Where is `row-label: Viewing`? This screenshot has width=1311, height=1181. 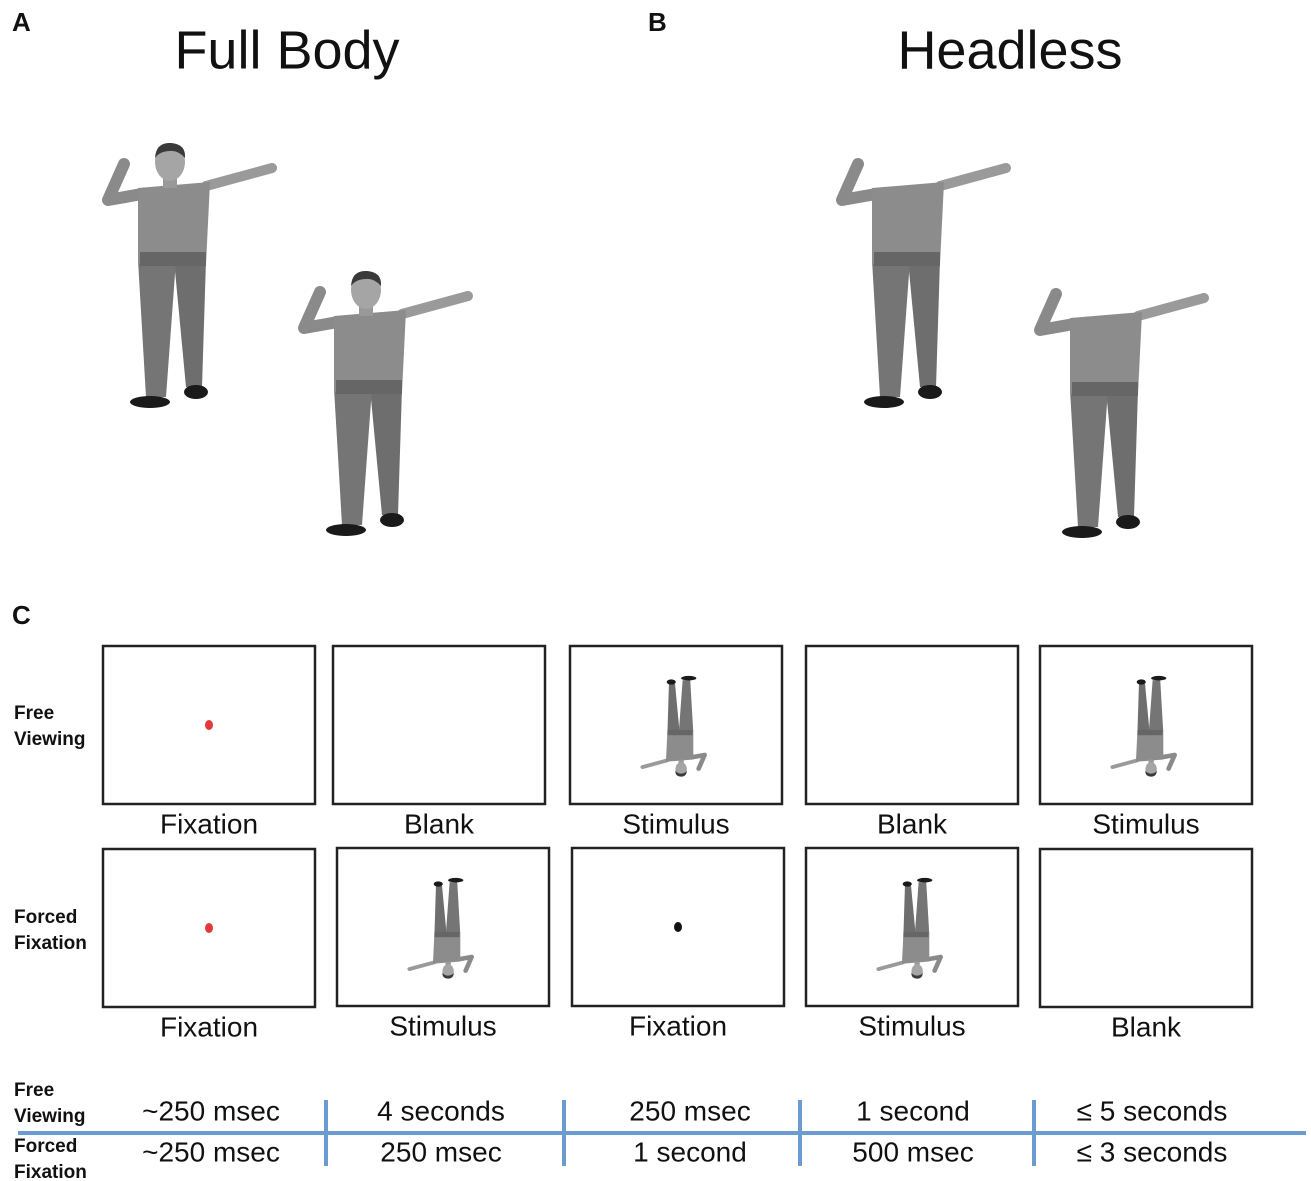
row-label: Viewing is located at coordinates (49, 739).